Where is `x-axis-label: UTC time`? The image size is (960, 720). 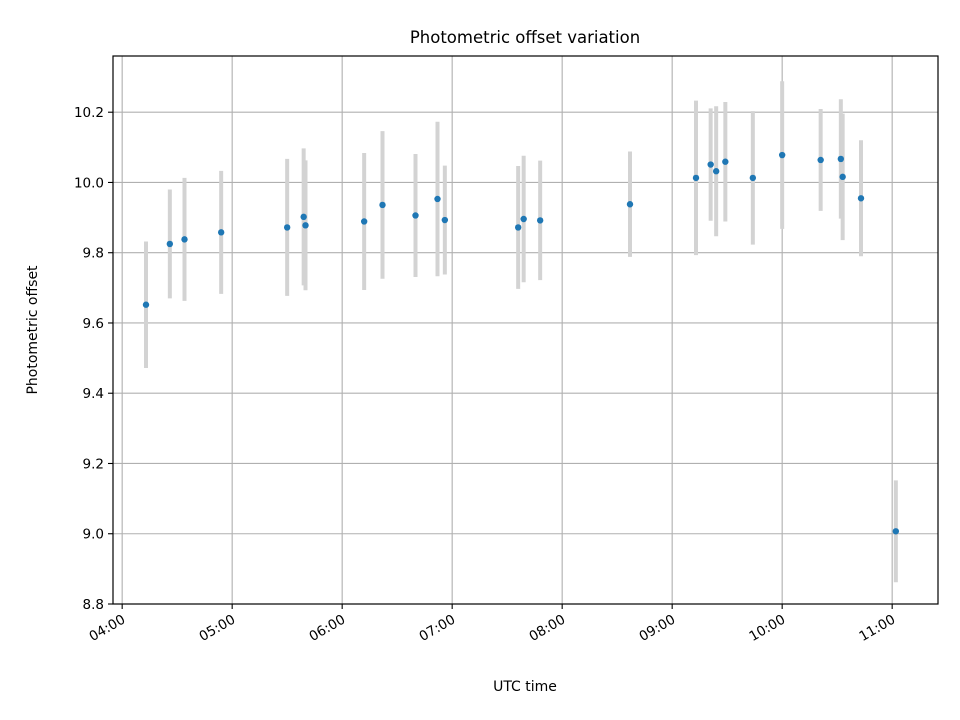
x-axis-label: UTC time is located at coordinates (525, 687).